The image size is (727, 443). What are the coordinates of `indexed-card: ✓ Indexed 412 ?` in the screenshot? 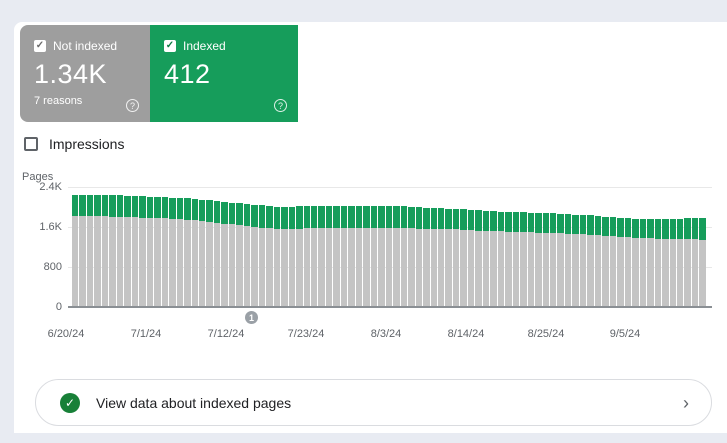 It's located at (224, 73).